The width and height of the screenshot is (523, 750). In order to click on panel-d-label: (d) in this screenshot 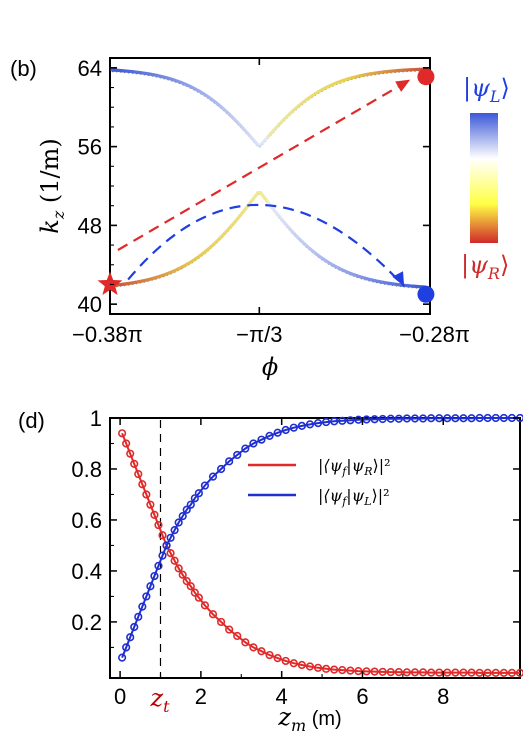, I will do `click(31, 420)`.